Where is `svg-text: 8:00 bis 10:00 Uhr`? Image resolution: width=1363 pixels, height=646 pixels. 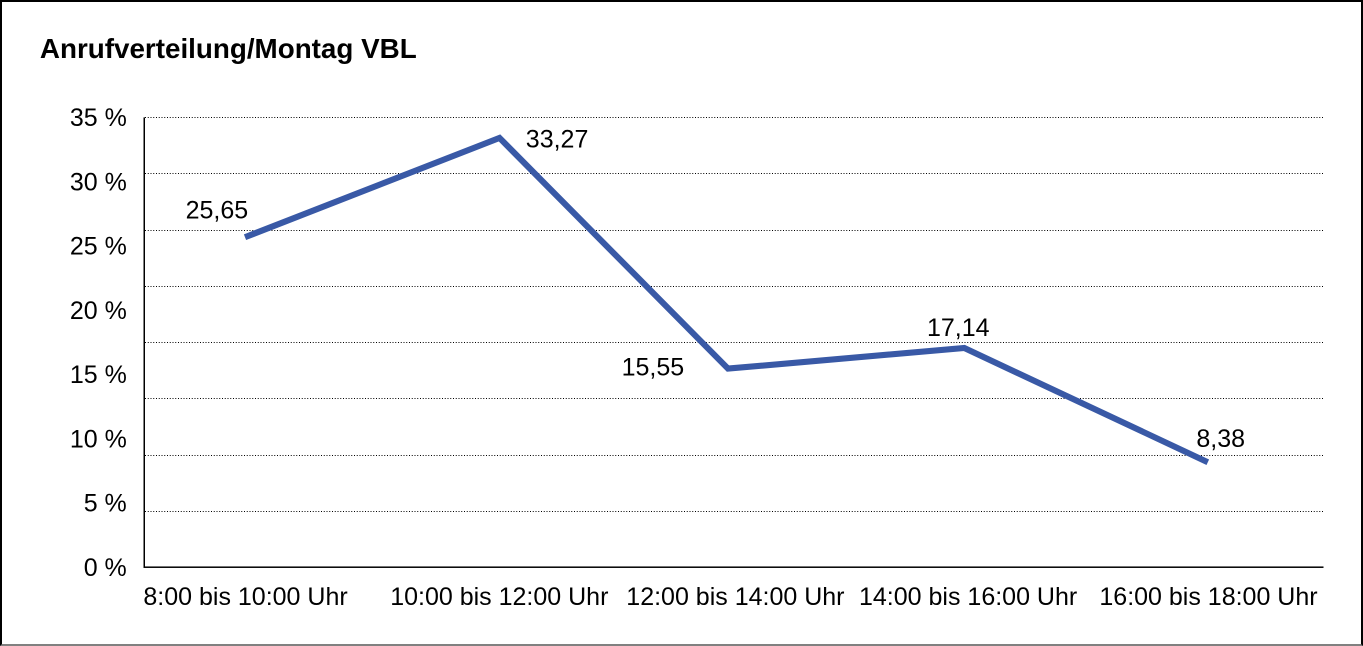 svg-text: 8:00 bis 10:00 Uhr is located at coordinates (245, 597).